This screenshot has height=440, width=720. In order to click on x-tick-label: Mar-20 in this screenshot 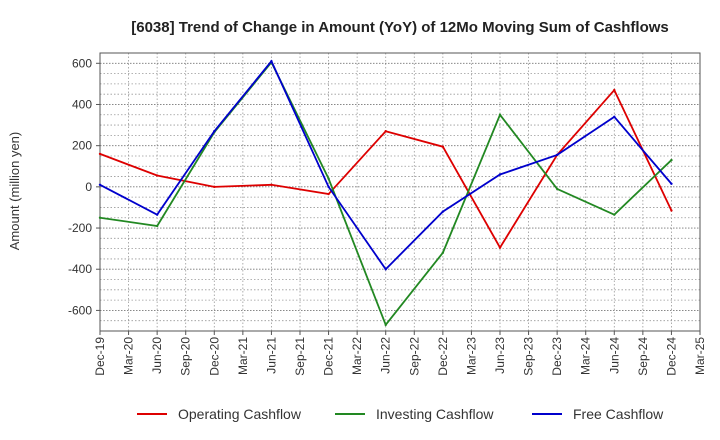, I will do `click(129, 356)`.